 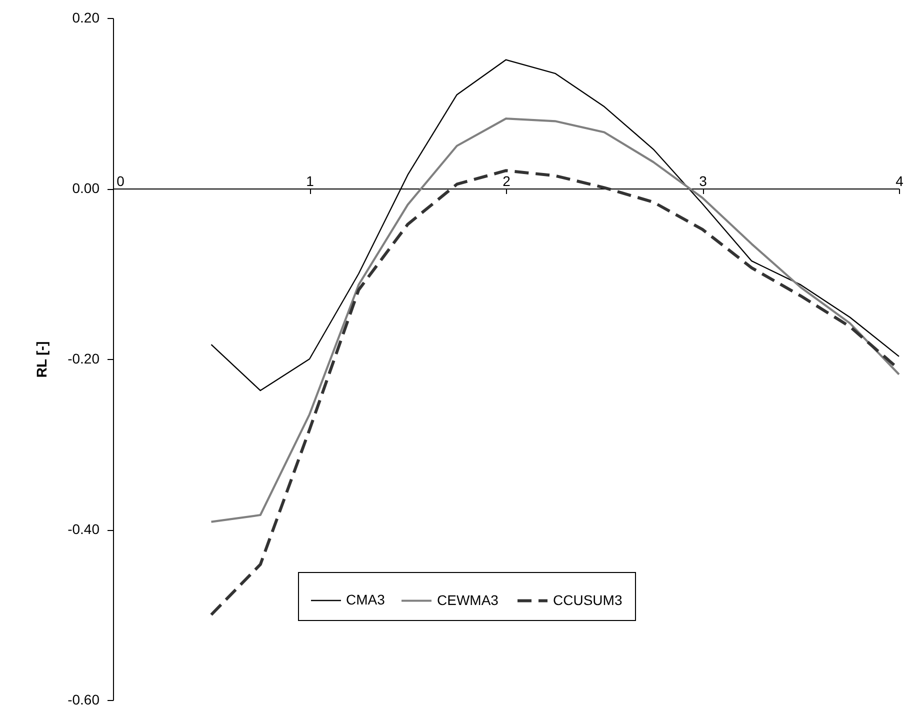 What do you see at coordinates (900, 181) in the screenshot?
I see `x-tick-label: 4` at bounding box center [900, 181].